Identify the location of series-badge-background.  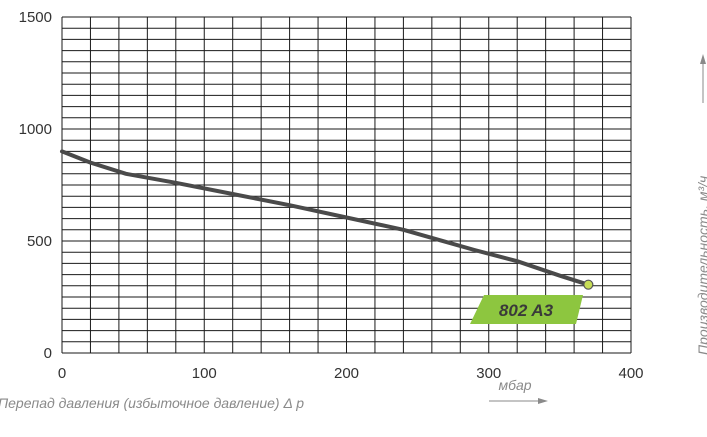
(526, 309).